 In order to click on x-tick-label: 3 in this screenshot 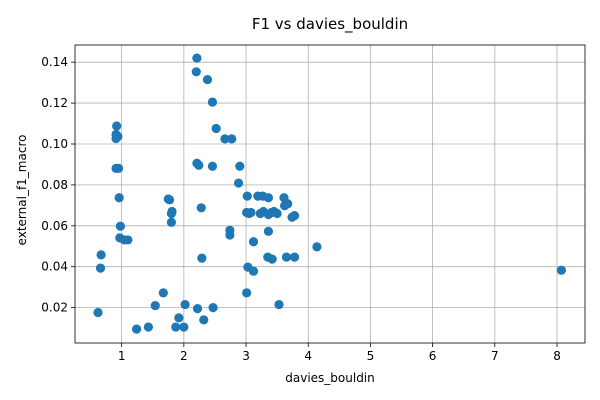, I will do `click(246, 356)`.